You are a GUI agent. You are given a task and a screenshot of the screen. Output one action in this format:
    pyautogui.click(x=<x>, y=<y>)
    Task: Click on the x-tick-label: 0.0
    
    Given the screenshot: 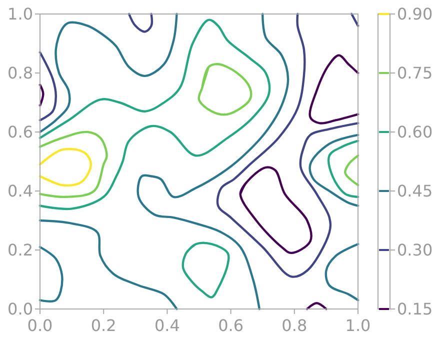 What is the action you would take?
    pyautogui.click(x=40, y=325)
    